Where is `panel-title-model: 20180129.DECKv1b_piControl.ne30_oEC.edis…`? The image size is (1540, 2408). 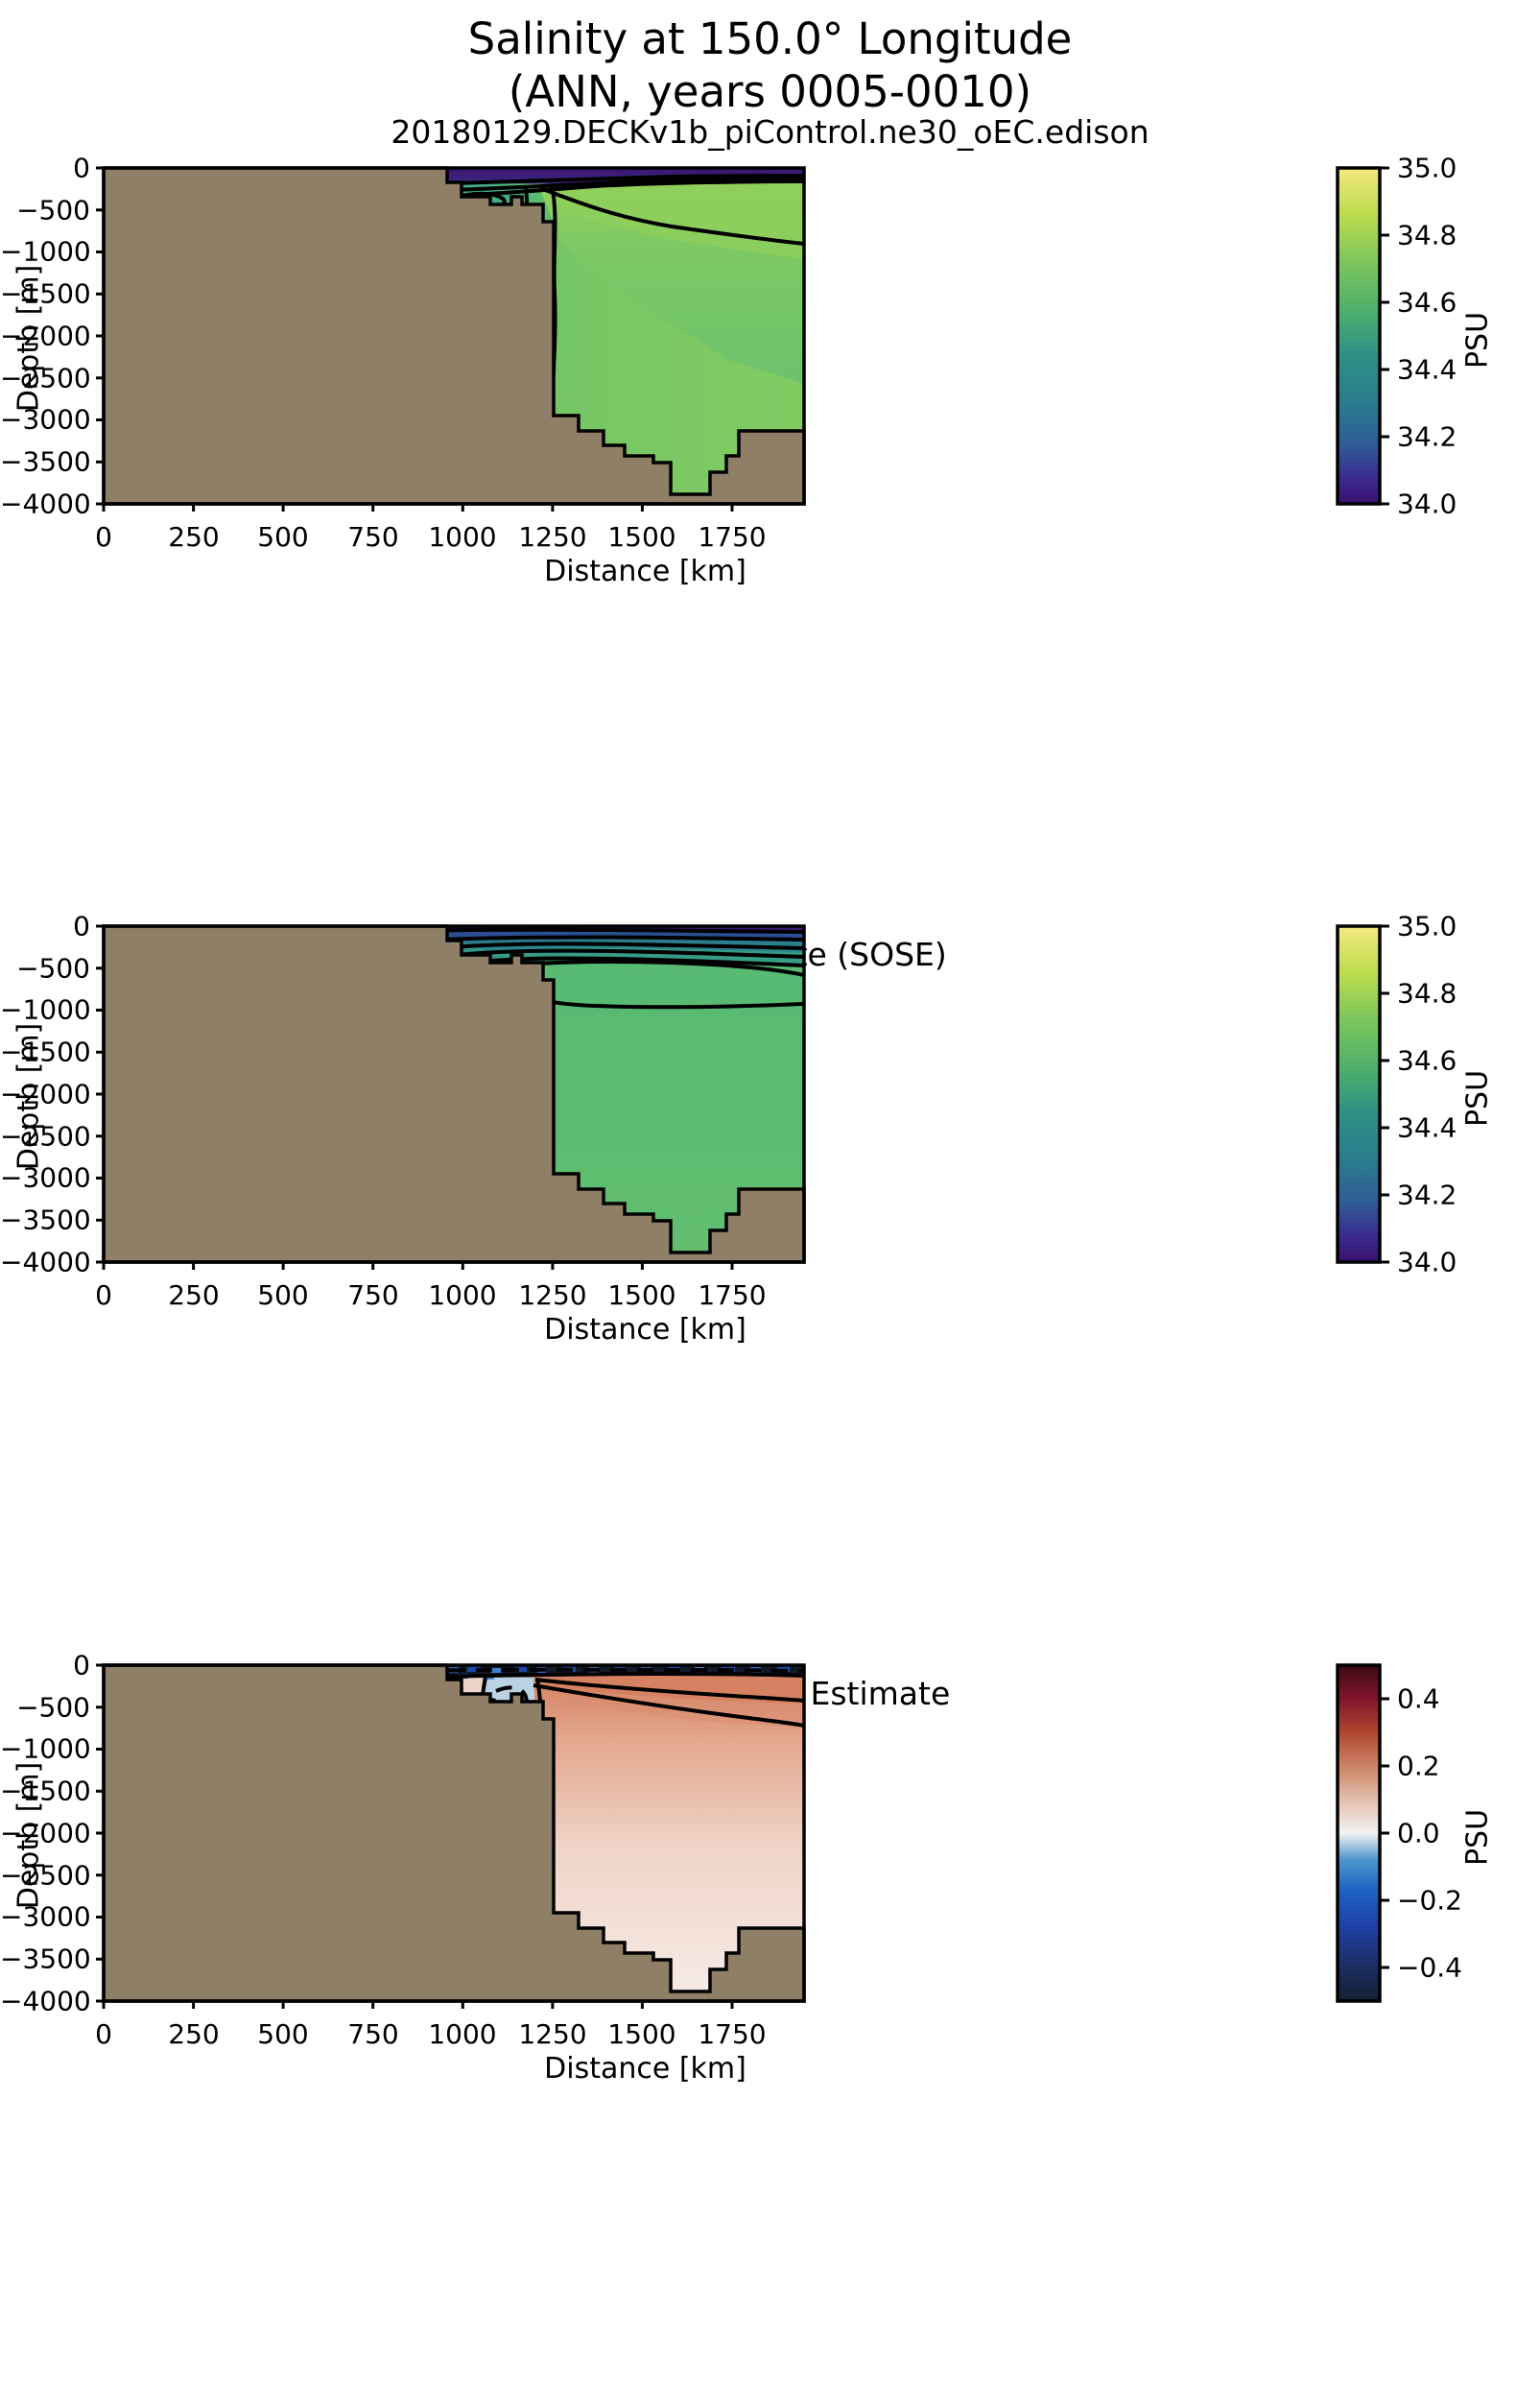 panel-title-model: 20180129.DECKv1b_piControl.ne30_oEC.edis… is located at coordinates (770, 132).